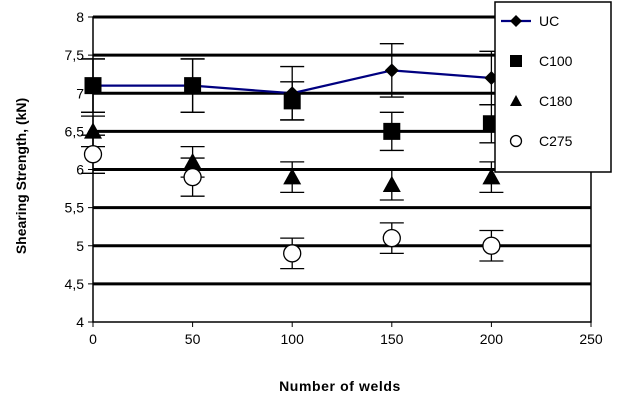 The width and height of the screenshot is (621, 403). I want to click on legend: UC C100 C180 C275, so click(553, 87).